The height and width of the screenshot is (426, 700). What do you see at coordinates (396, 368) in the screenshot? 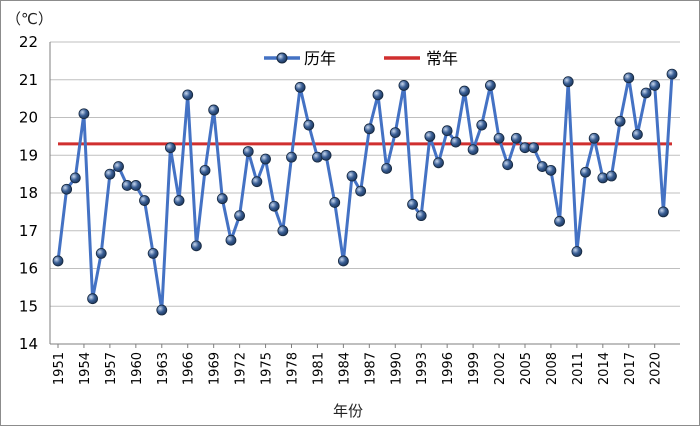
I see `x-tick-label: 1990` at bounding box center [396, 368].